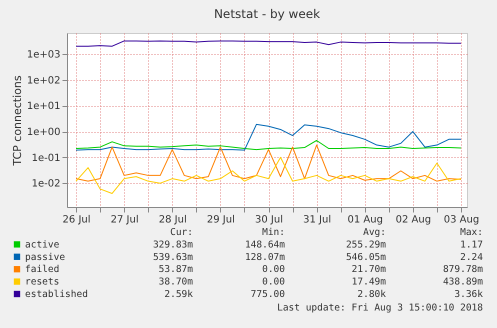  Describe the element at coordinates (46, 184) in the screenshot. I see `y-tick-label: 1e-02` at that location.